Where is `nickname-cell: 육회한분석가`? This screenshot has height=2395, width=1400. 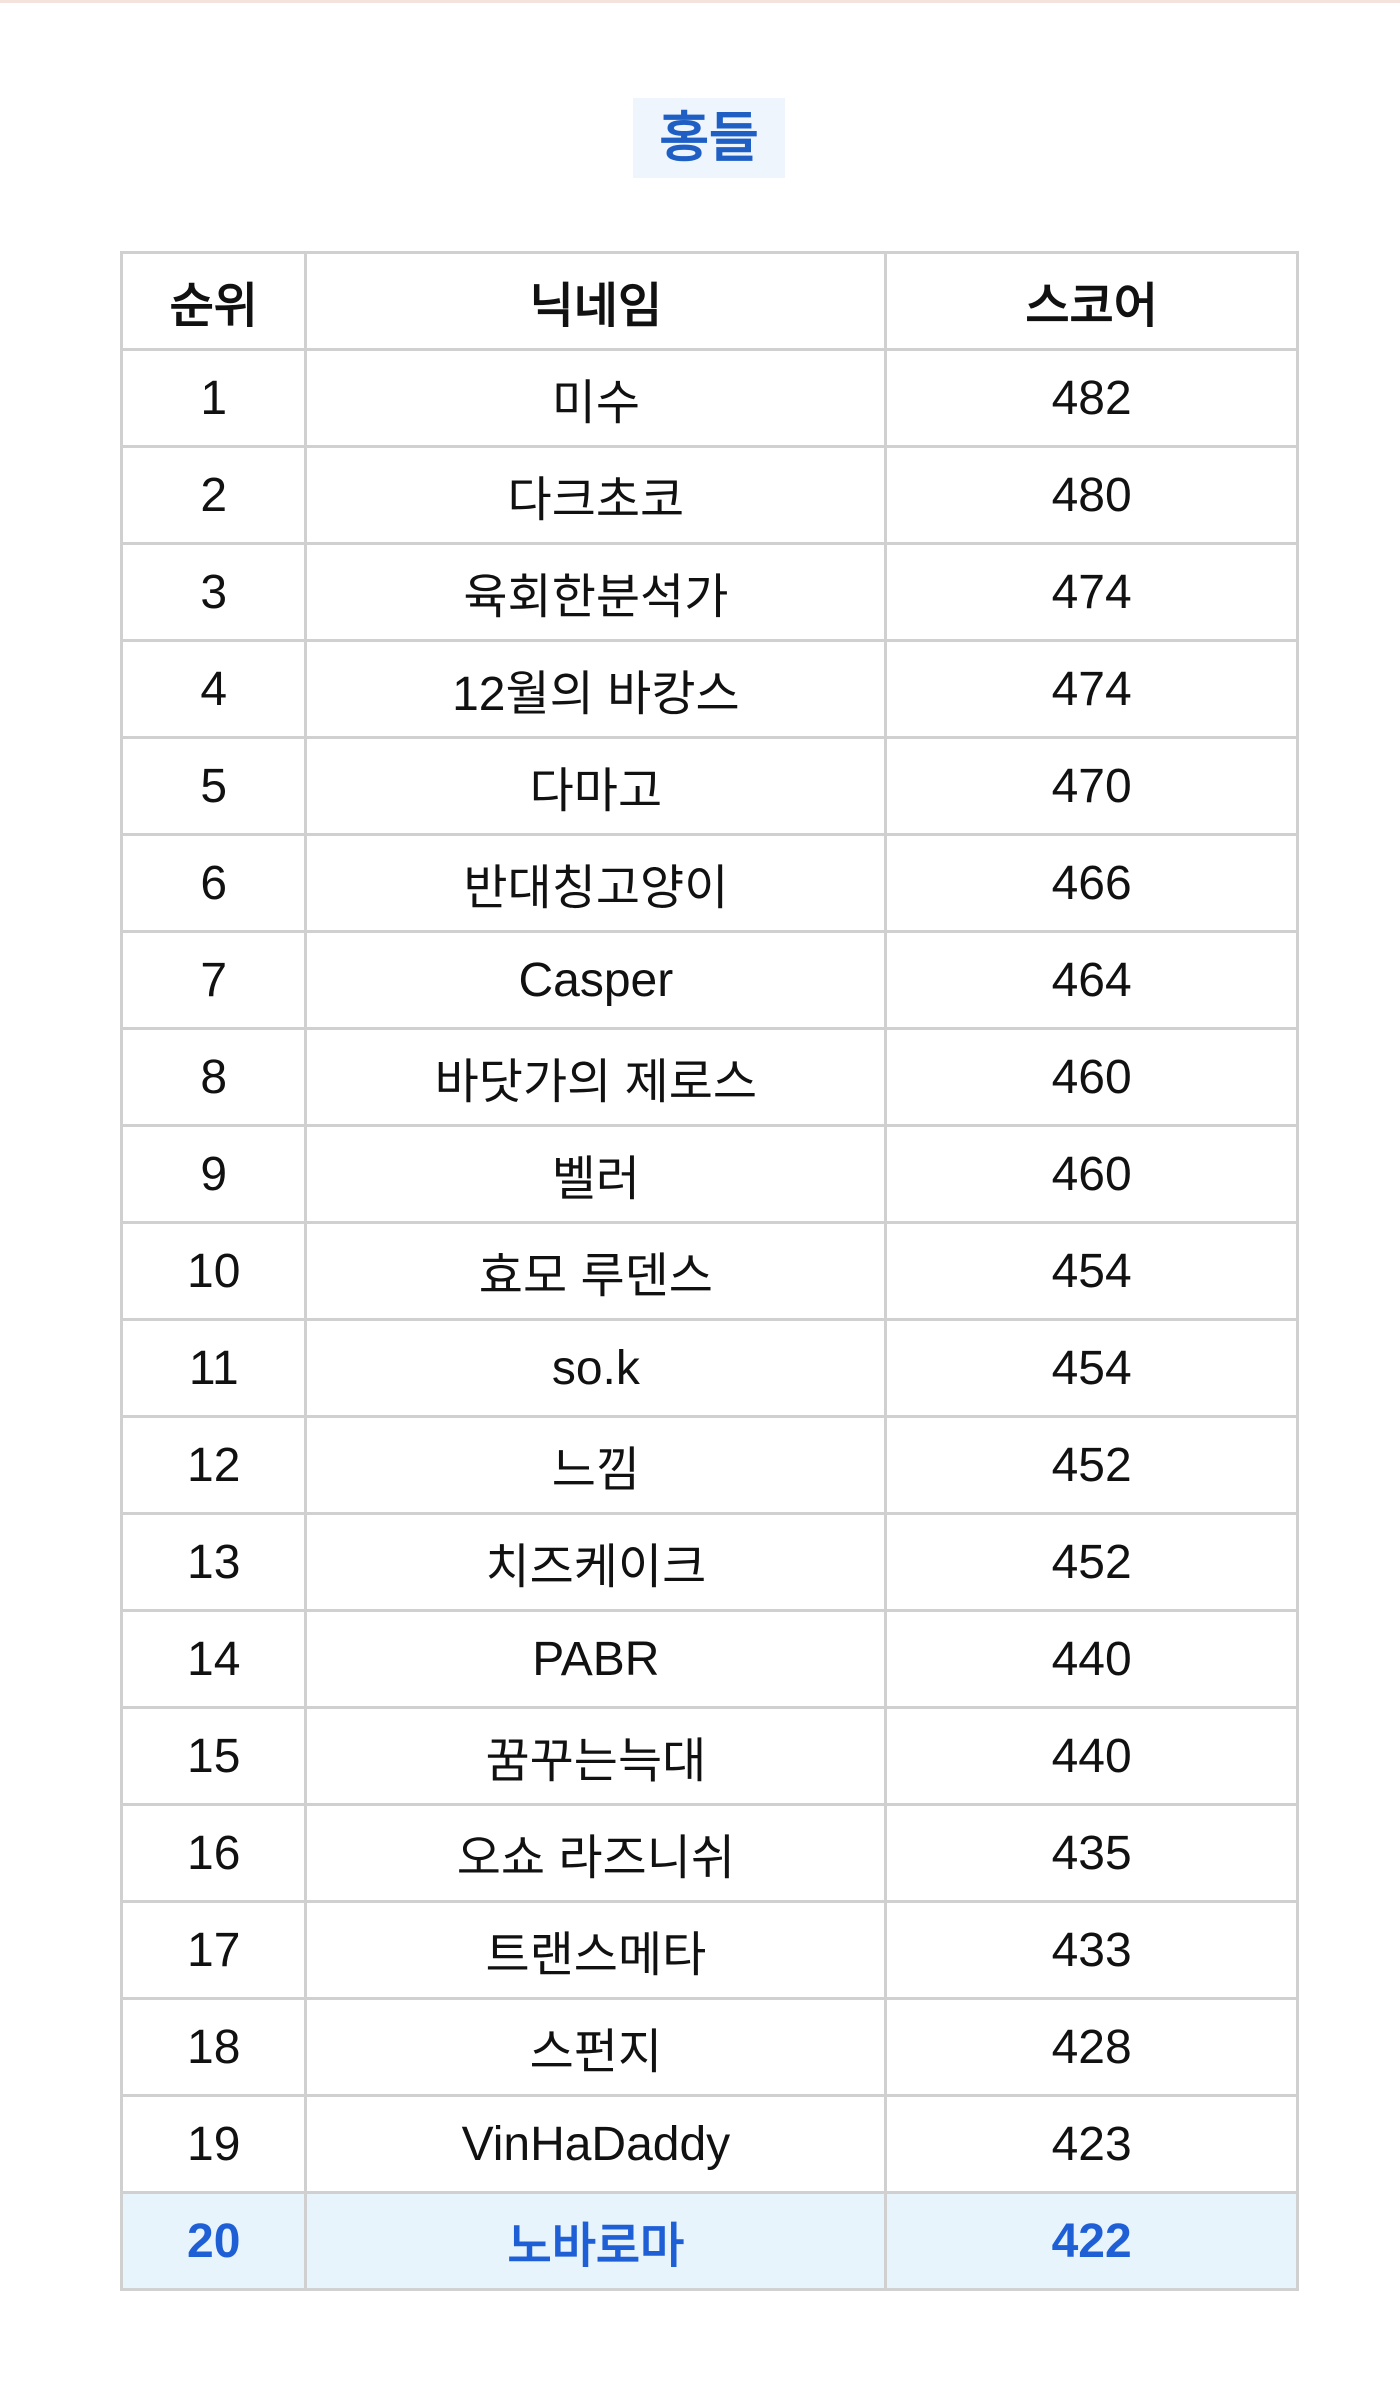 nickname-cell: 육회한분석가 is located at coordinates (596, 592).